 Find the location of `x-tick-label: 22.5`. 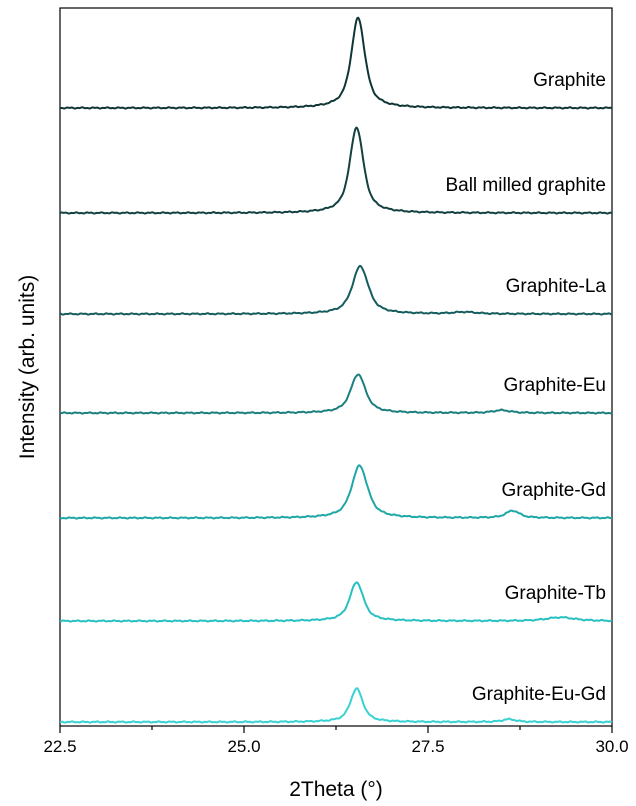

x-tick-label: 22.5 is located at coordinates (59, 746).